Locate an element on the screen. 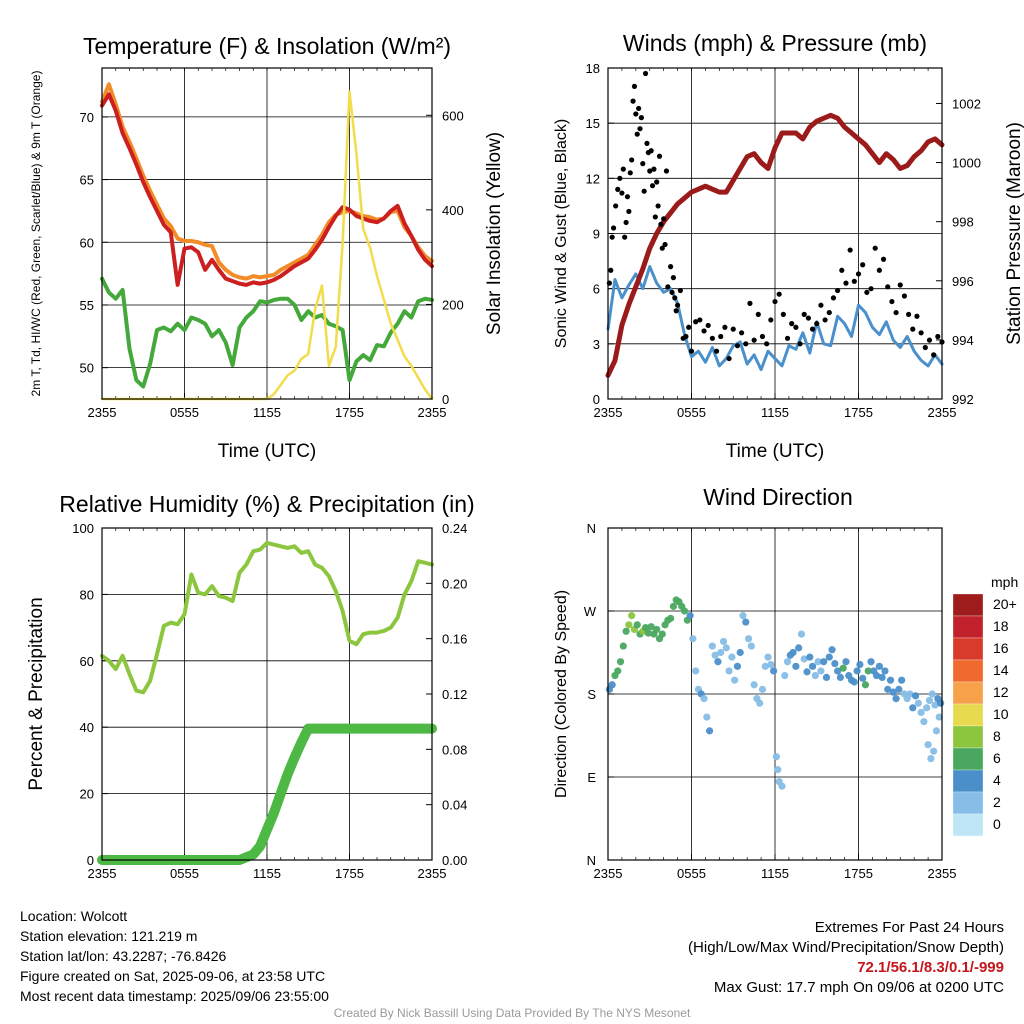  extremes-title: Extremes For Past 24 Hours is located at coordinates (909, 927).